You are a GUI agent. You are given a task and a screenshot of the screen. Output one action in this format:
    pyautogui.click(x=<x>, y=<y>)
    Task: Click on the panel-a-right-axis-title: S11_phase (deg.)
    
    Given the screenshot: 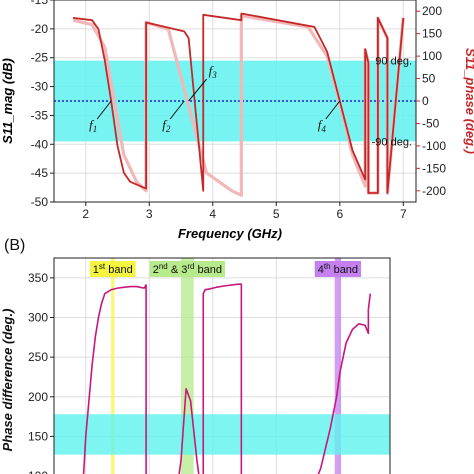 What is the action you would take?
    pyautogui.click(x=468, y=101)
    